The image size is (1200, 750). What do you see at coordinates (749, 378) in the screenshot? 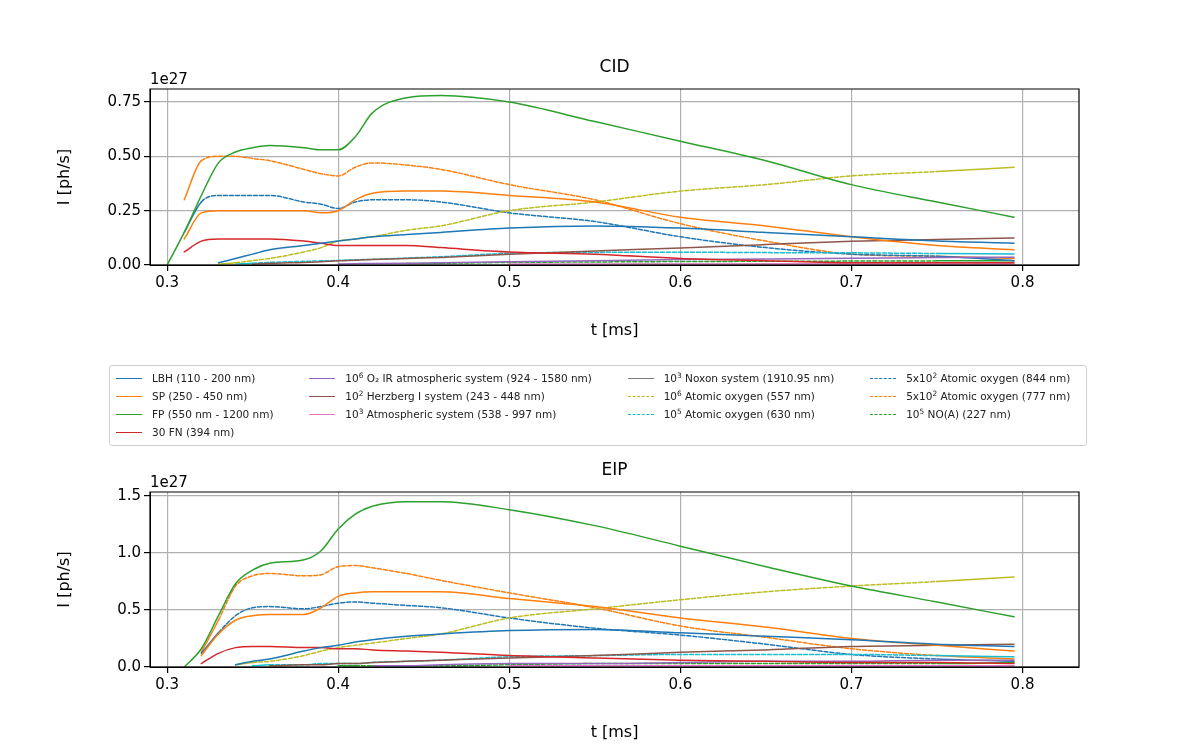
I see `legend-label: 10$^{3}$ Noxon system (1910.95 nm)` at bounding box center [749, 378].